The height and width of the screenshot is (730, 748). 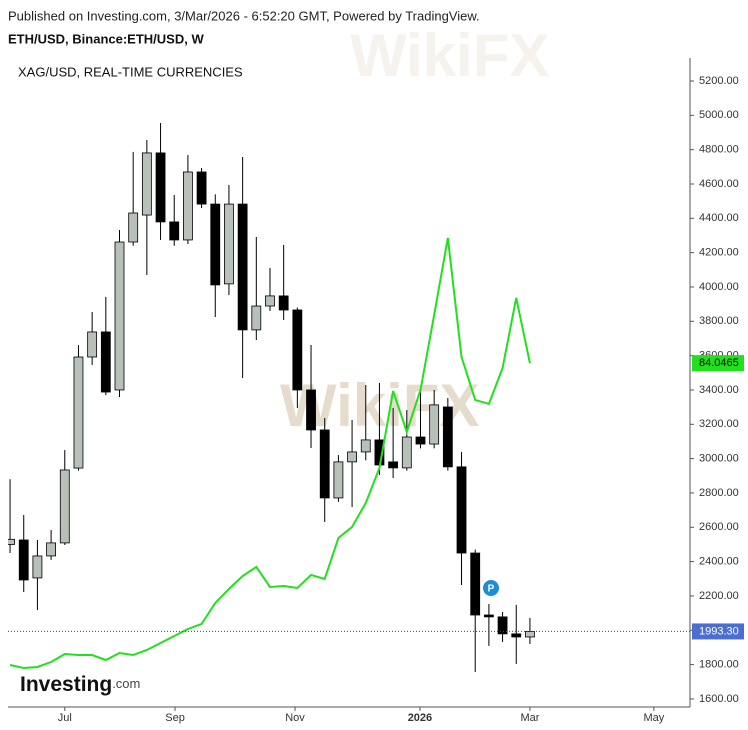 I want to click on y-tick-label: 4200.00, so click(x=719, y=253).